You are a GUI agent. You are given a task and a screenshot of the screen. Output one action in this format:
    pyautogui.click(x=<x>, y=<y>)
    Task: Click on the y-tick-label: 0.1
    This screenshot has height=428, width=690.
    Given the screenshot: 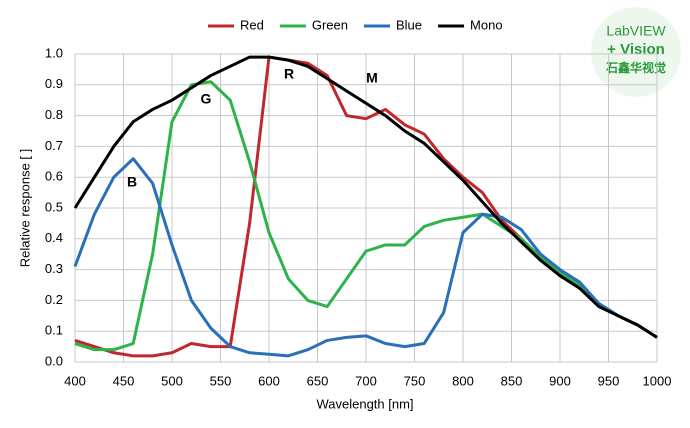 What is the action you would take?
    pyautogui.click(x=54, y=330)
    